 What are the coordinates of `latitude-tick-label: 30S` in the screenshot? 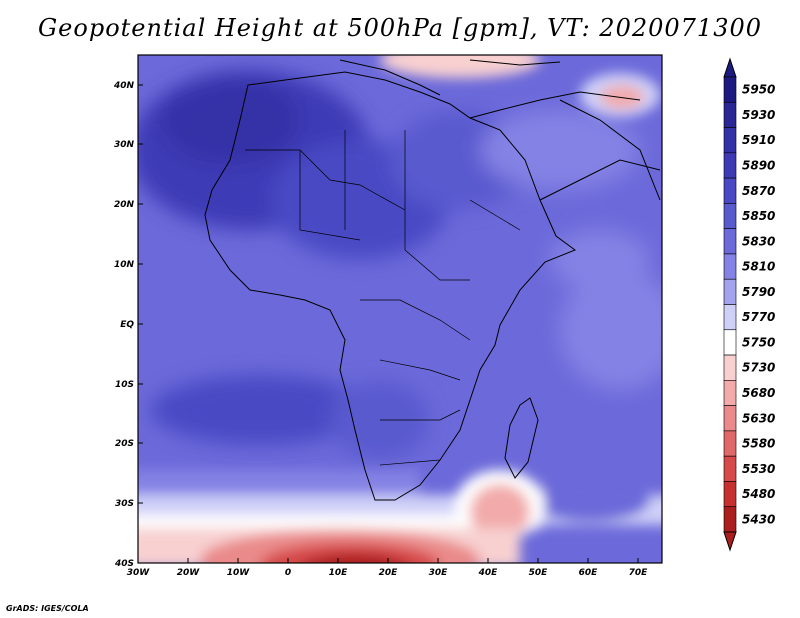 It's located at (124, 504).